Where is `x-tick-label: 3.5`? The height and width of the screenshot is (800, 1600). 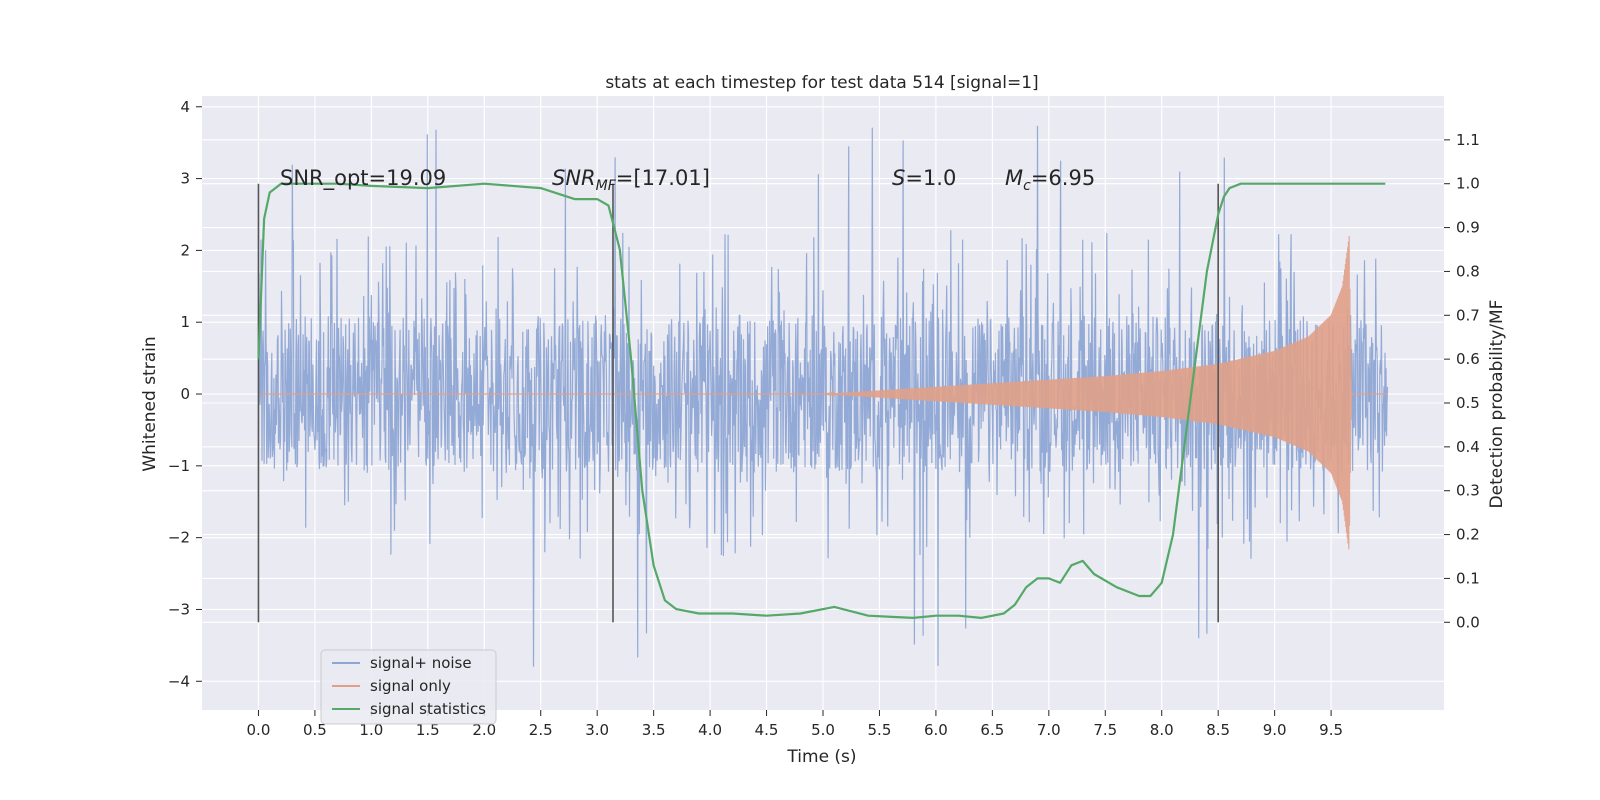
x-tick-label: 3.5 is located at coordinates (654, 730).